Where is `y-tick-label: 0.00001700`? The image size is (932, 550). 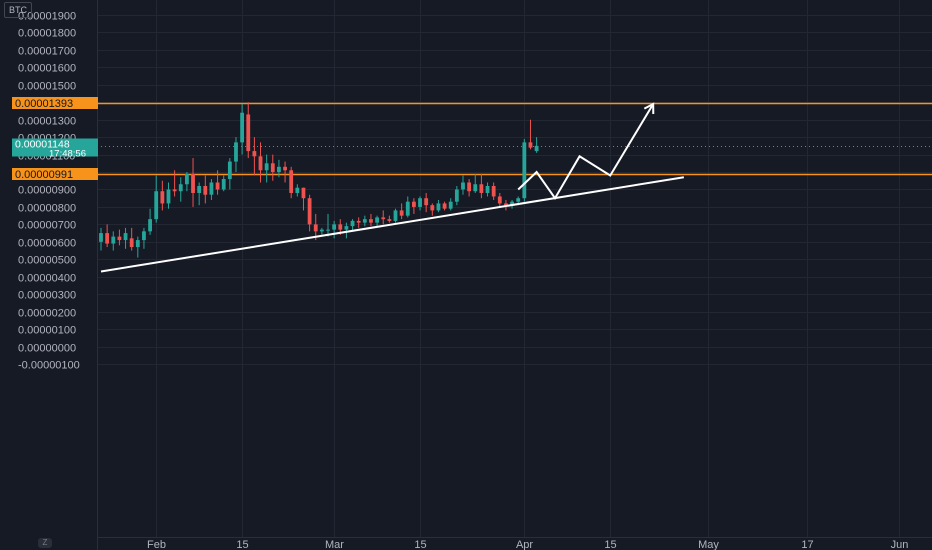
y-tick-label: 0.00001700 is located at coordinates (47, 52).